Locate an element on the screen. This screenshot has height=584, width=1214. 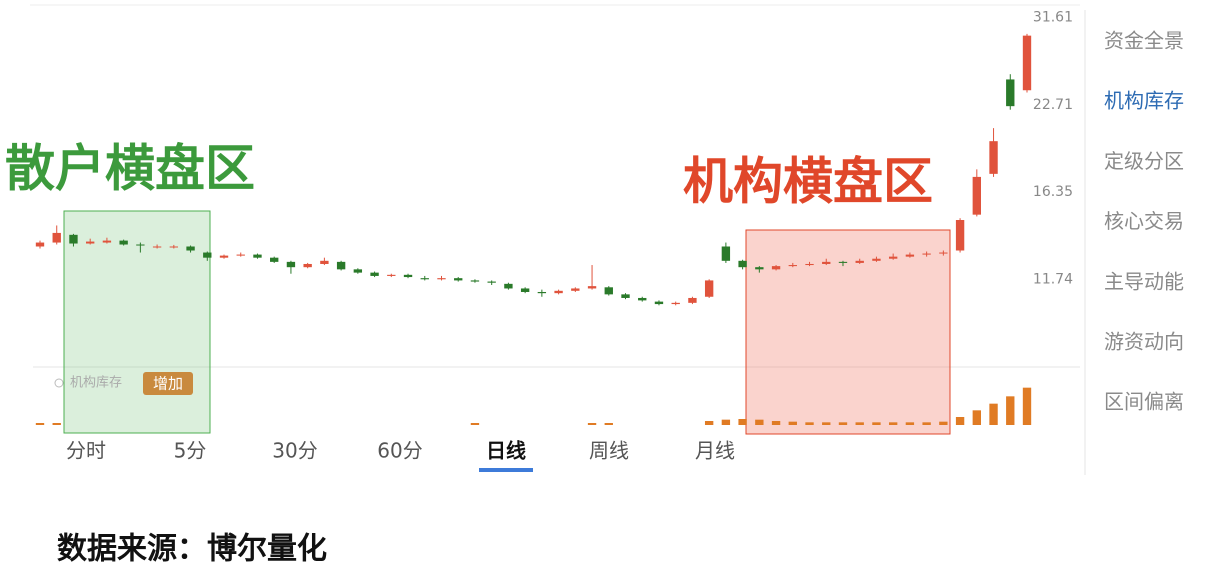
tab: 分时 is located at coordinates (86, 451).